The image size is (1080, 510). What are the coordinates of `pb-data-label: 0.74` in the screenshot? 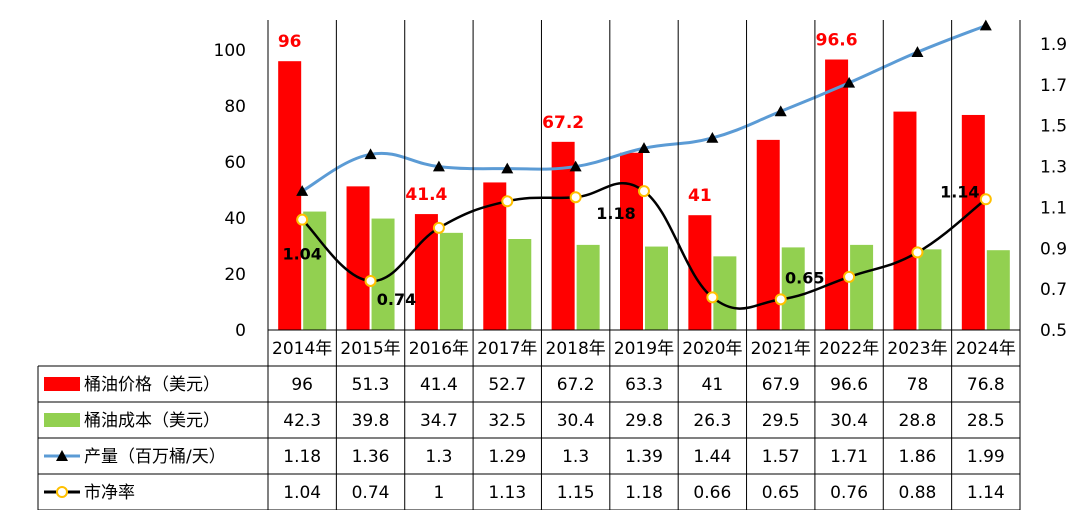 It's located at (396, 299).